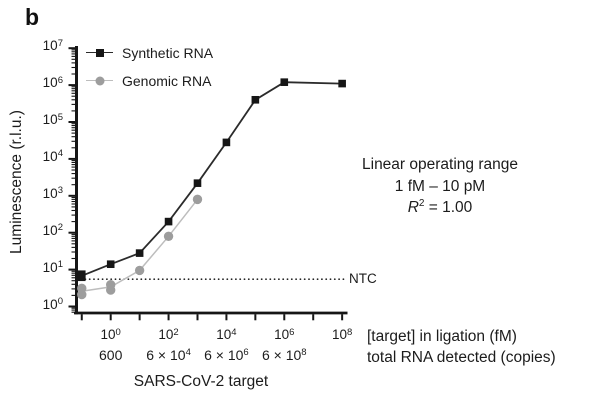  I want to click on legend-label-genomic-rna: Genomic RNA, so click(167, 80).